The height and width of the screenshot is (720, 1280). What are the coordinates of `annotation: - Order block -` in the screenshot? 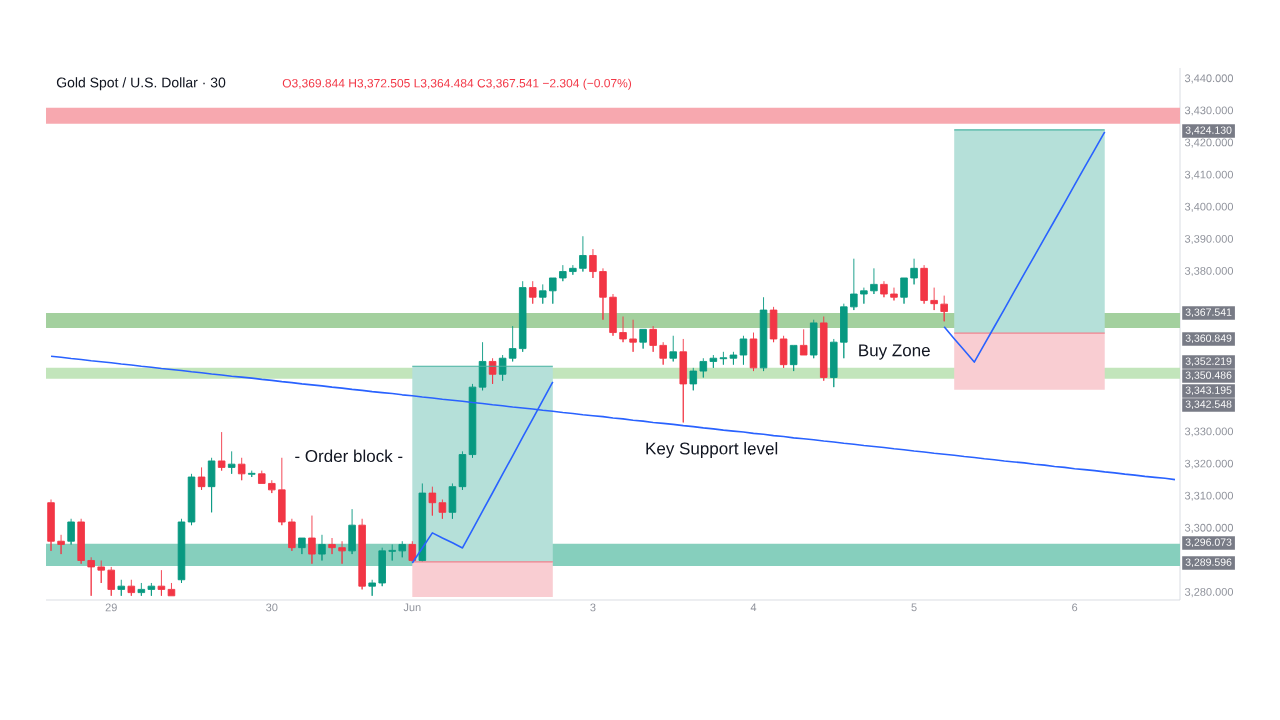 It's located at (349, 456).